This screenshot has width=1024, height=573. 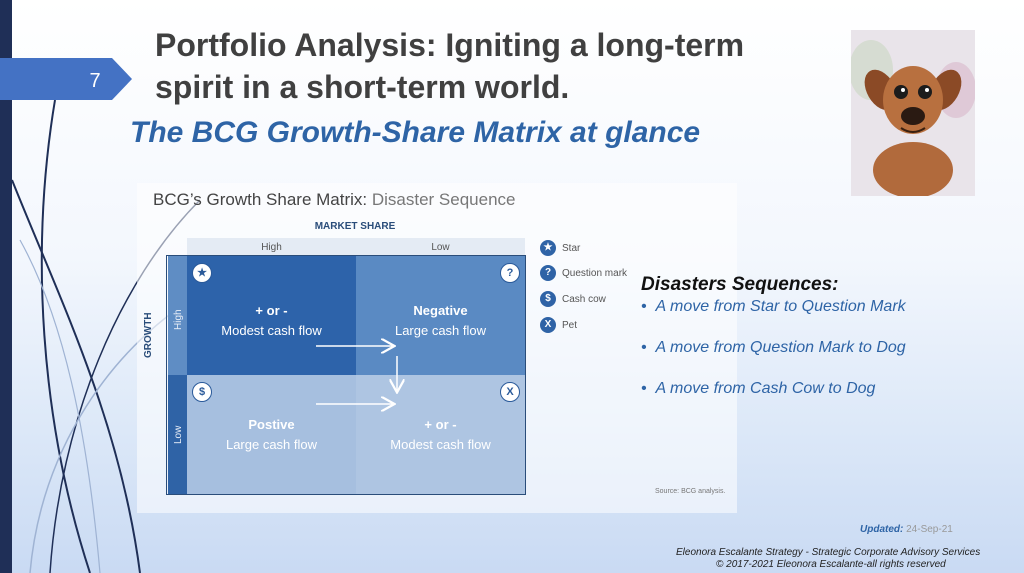 I want to click on disaster-item: • A move from Star to Question Mark, so click(x=773, y=306).